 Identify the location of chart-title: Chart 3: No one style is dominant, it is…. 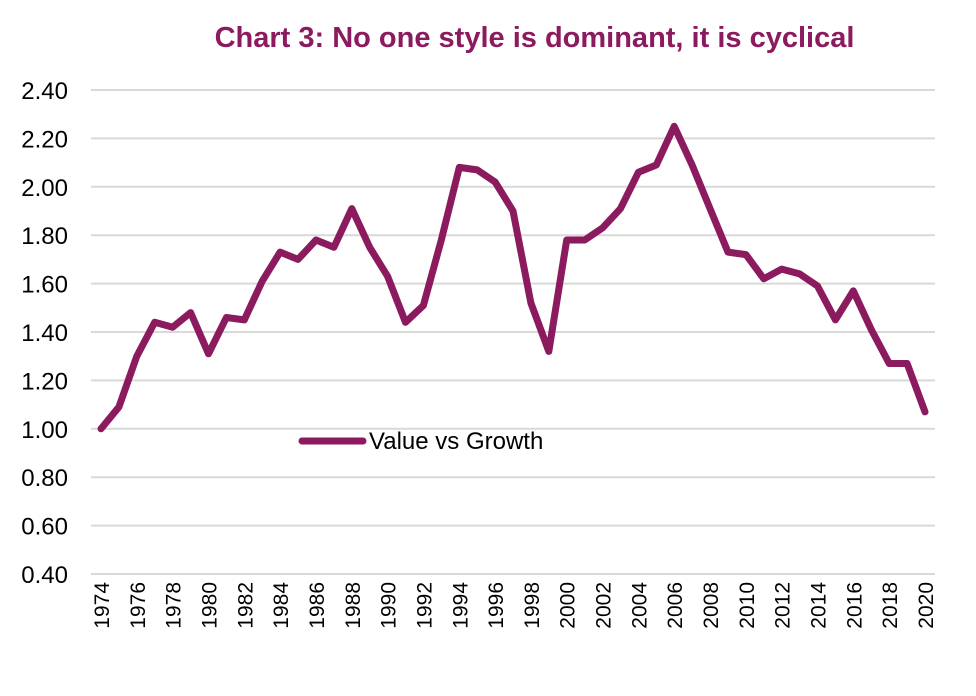
(534, 38).